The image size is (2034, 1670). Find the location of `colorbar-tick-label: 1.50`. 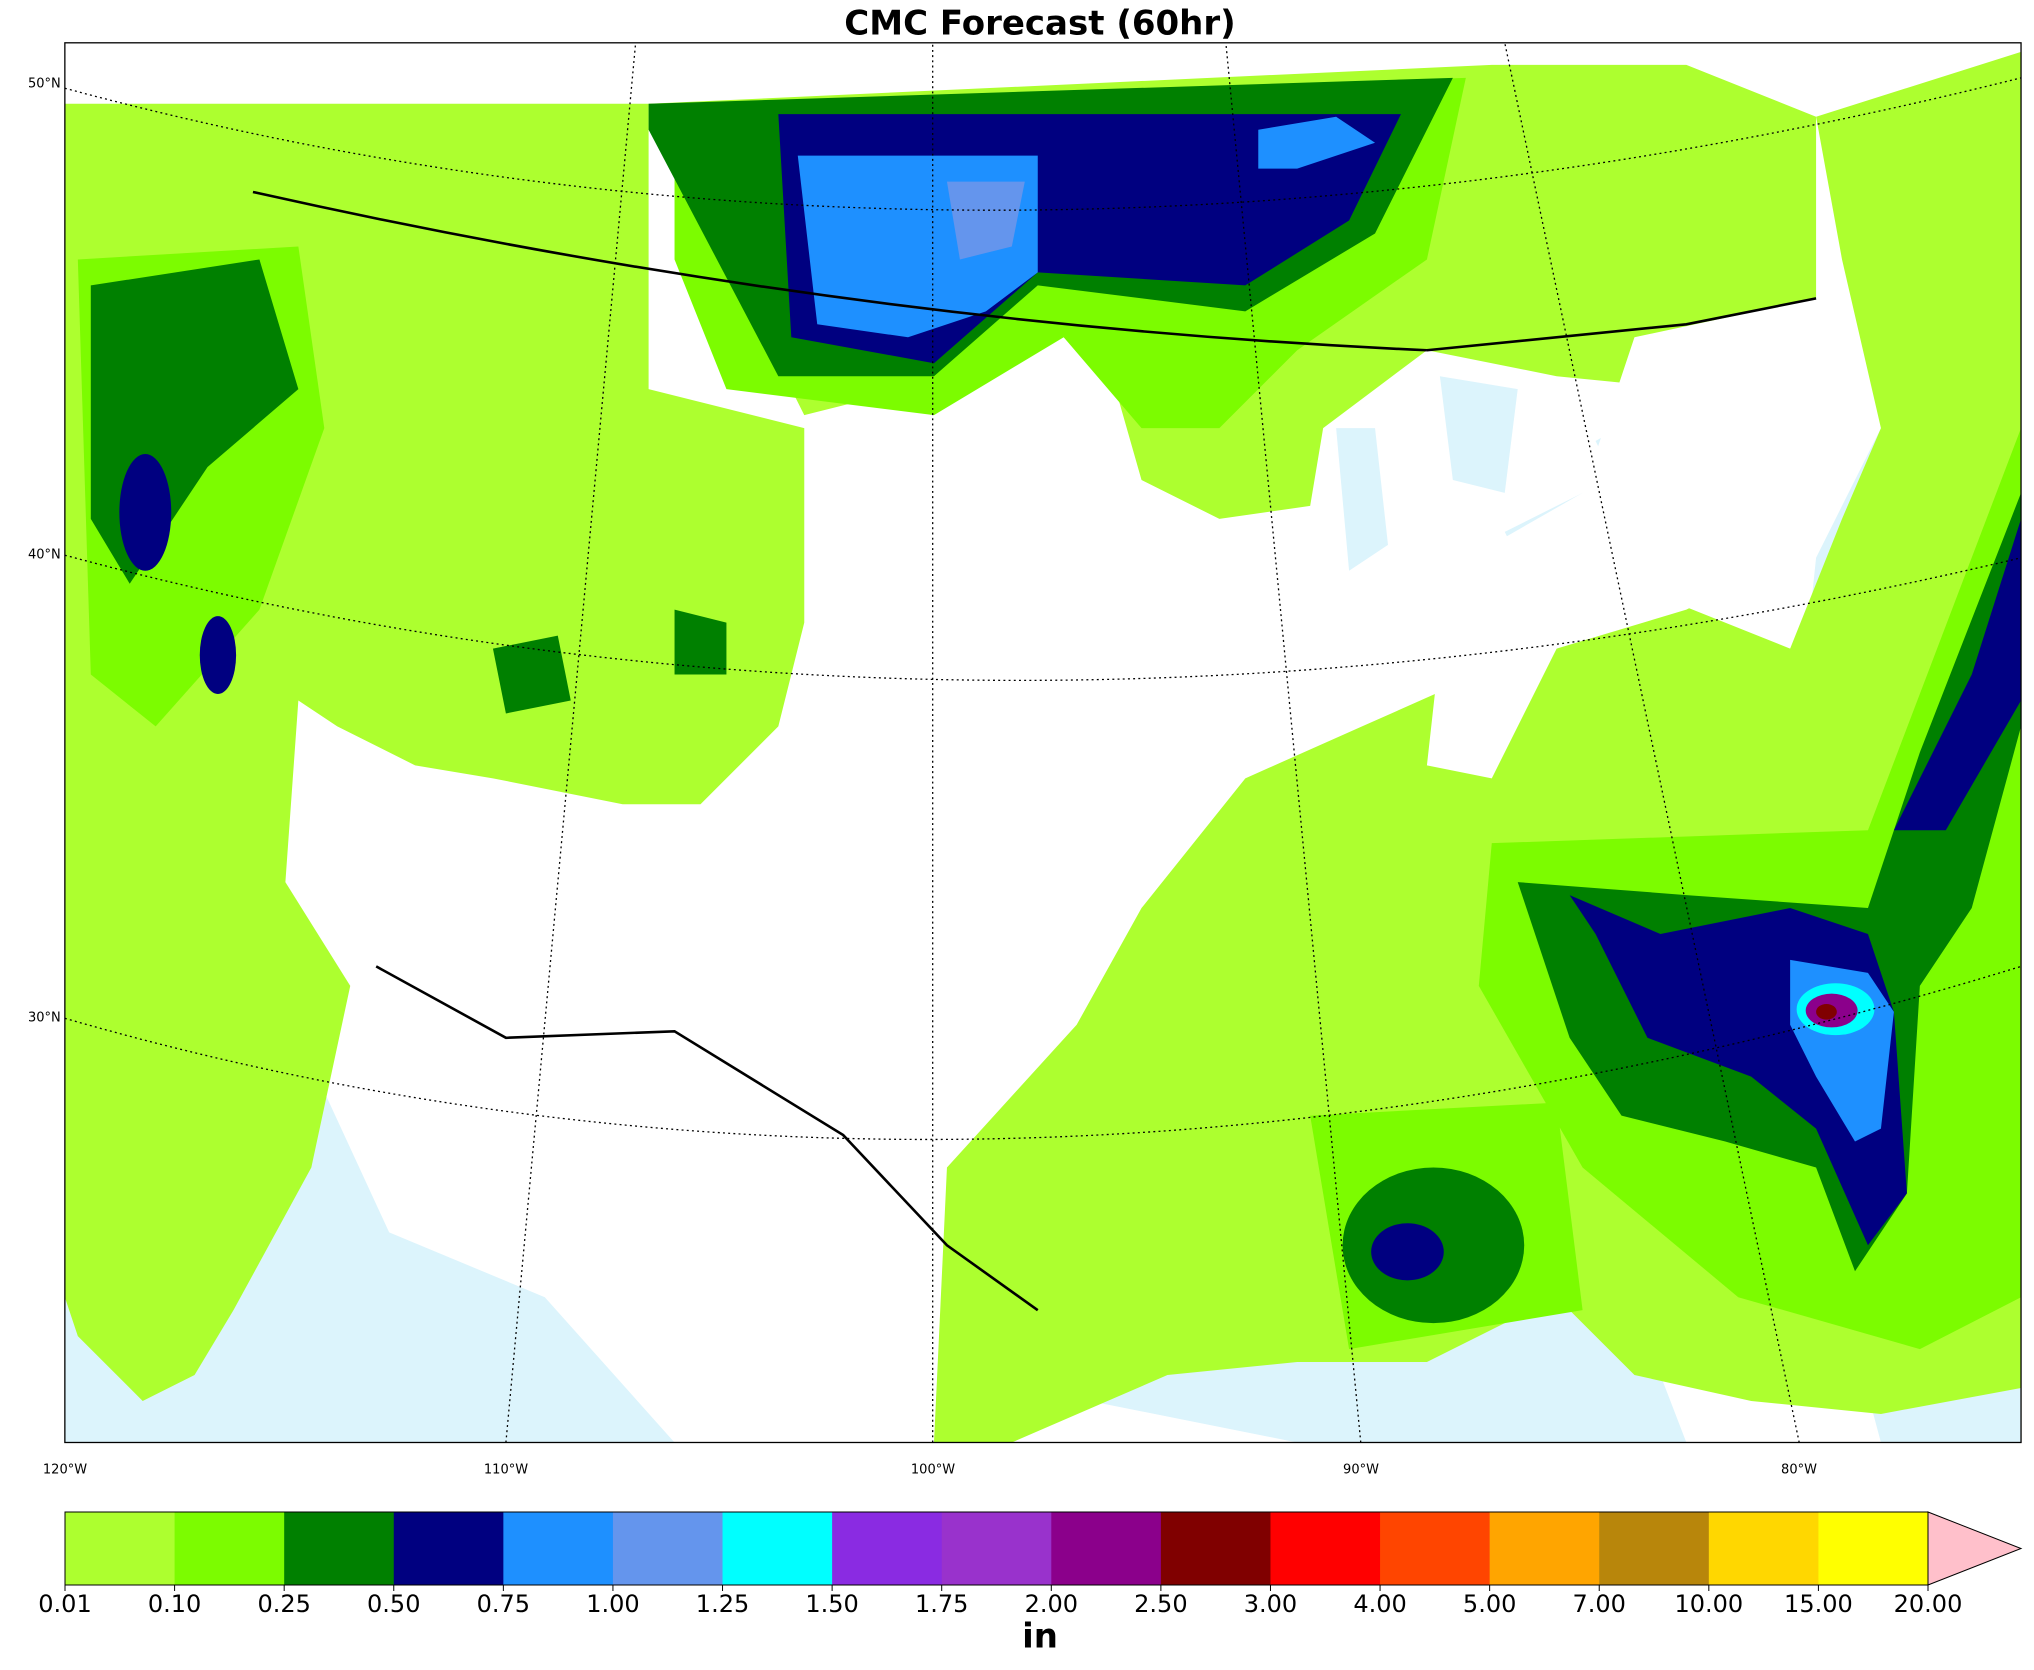

colorbar-tick-label: 1.50 is located at coordinates (831, 1604).